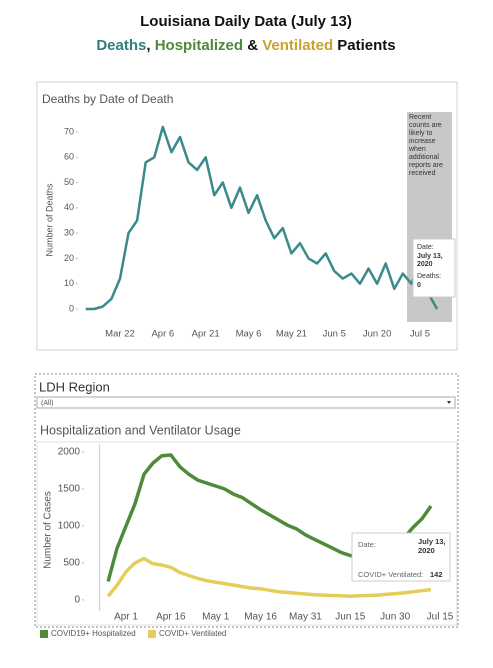 The height and width of the screenshot is (668, 493). What do you see at coordinates (192, 633) in the screenshot?
I see `legend-label: COVID+ Ventilated` at bounding box center [192, 633].